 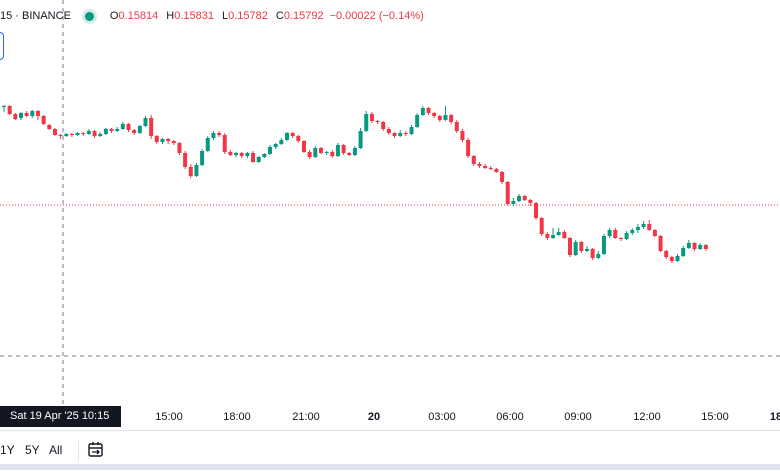 I want to click on x-tick-label-day: 18, so click(x=774, y=417).